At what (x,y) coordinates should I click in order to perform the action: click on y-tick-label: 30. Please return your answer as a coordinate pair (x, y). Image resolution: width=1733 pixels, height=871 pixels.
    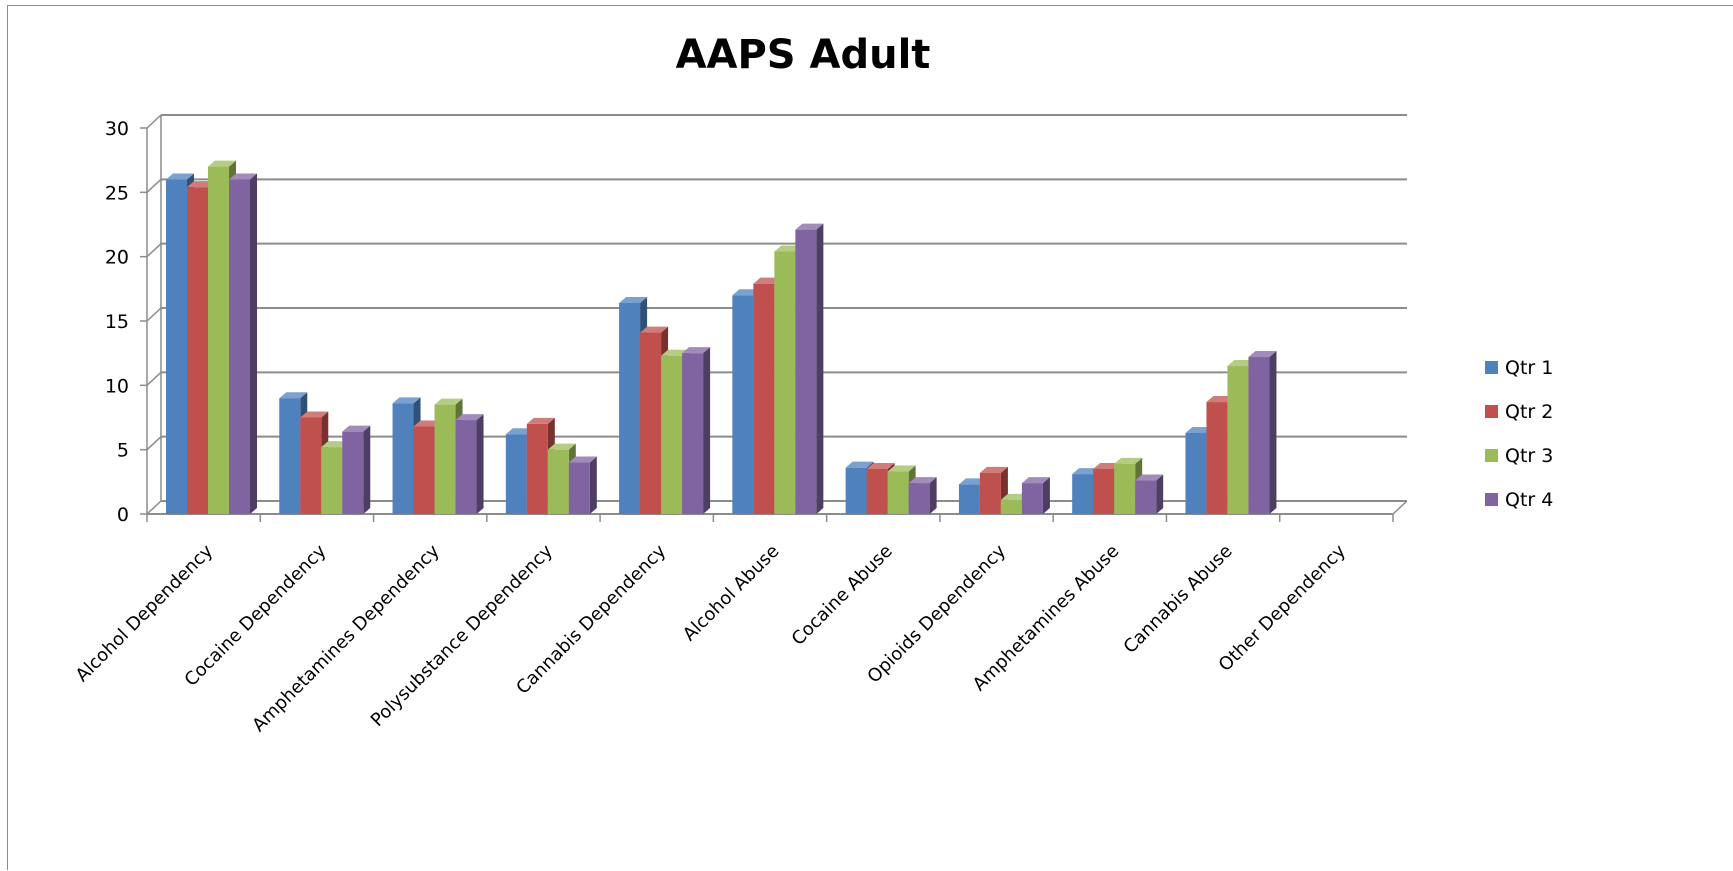
    Looking at the image, I should click on (117, 129).